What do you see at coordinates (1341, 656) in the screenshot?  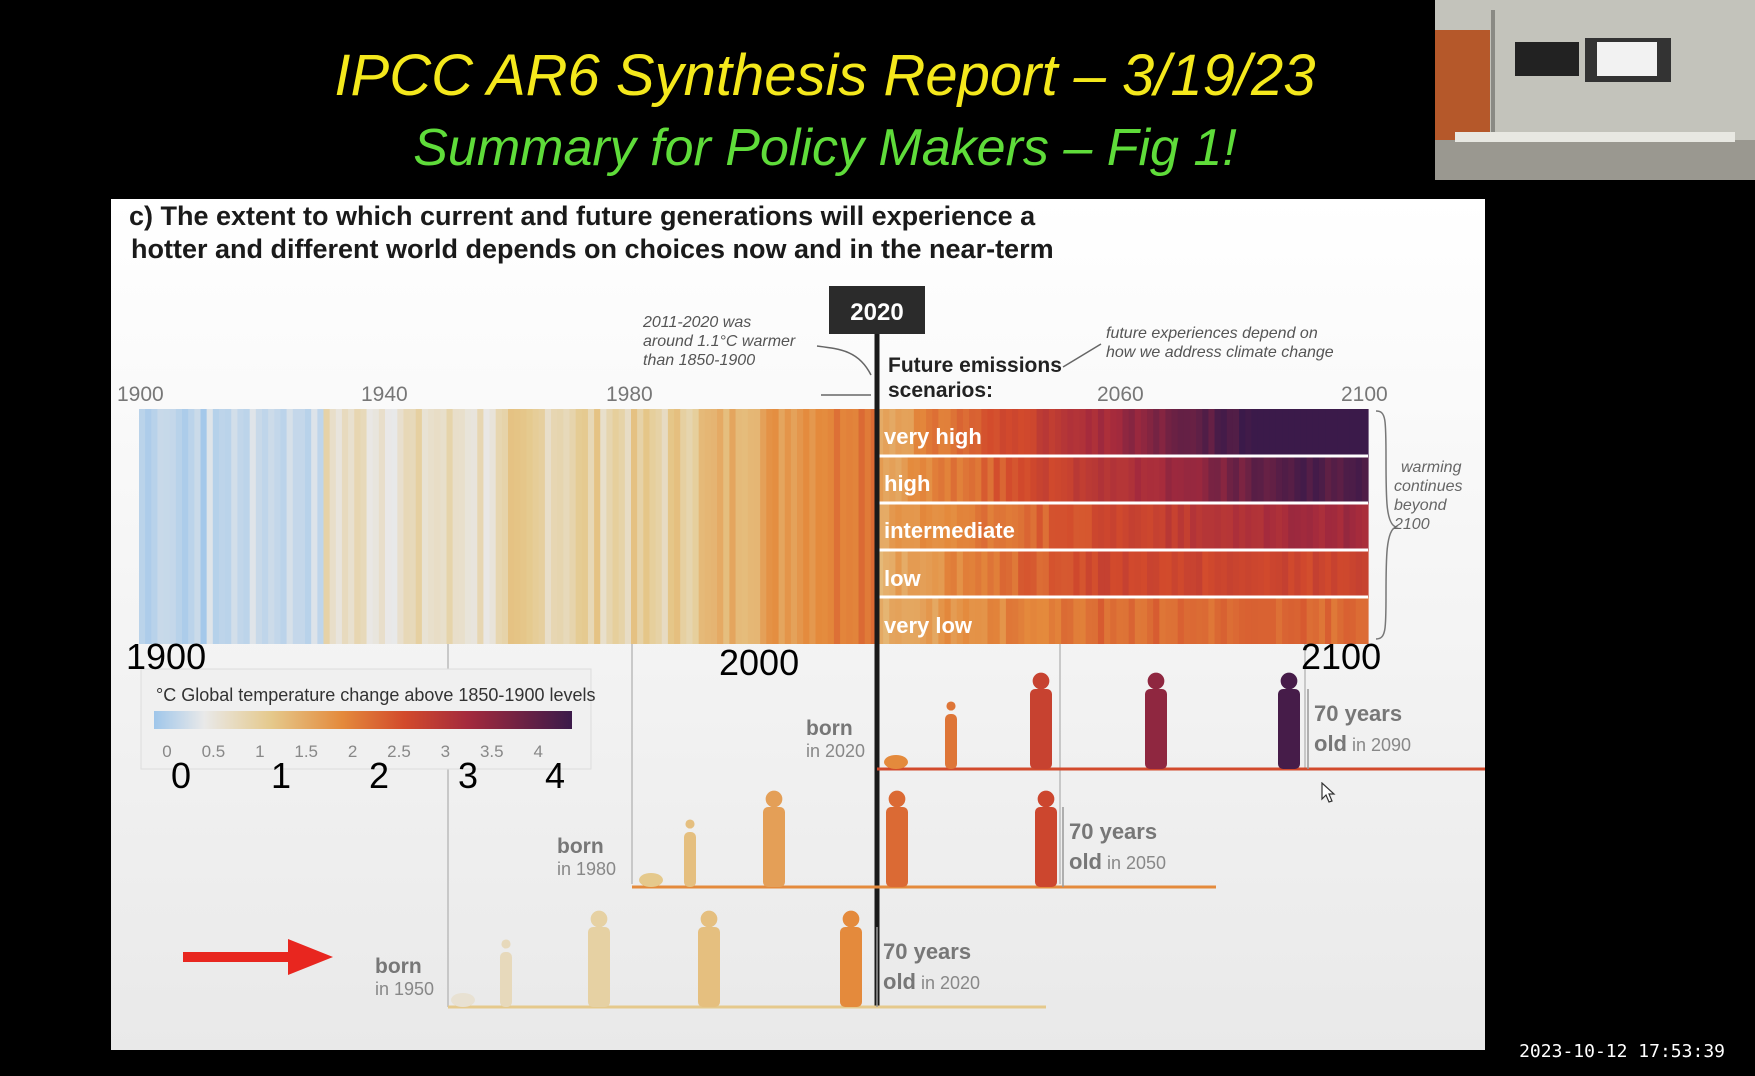 I see `overlay-year-2100: 2100` at bounding box center [1341, 656].